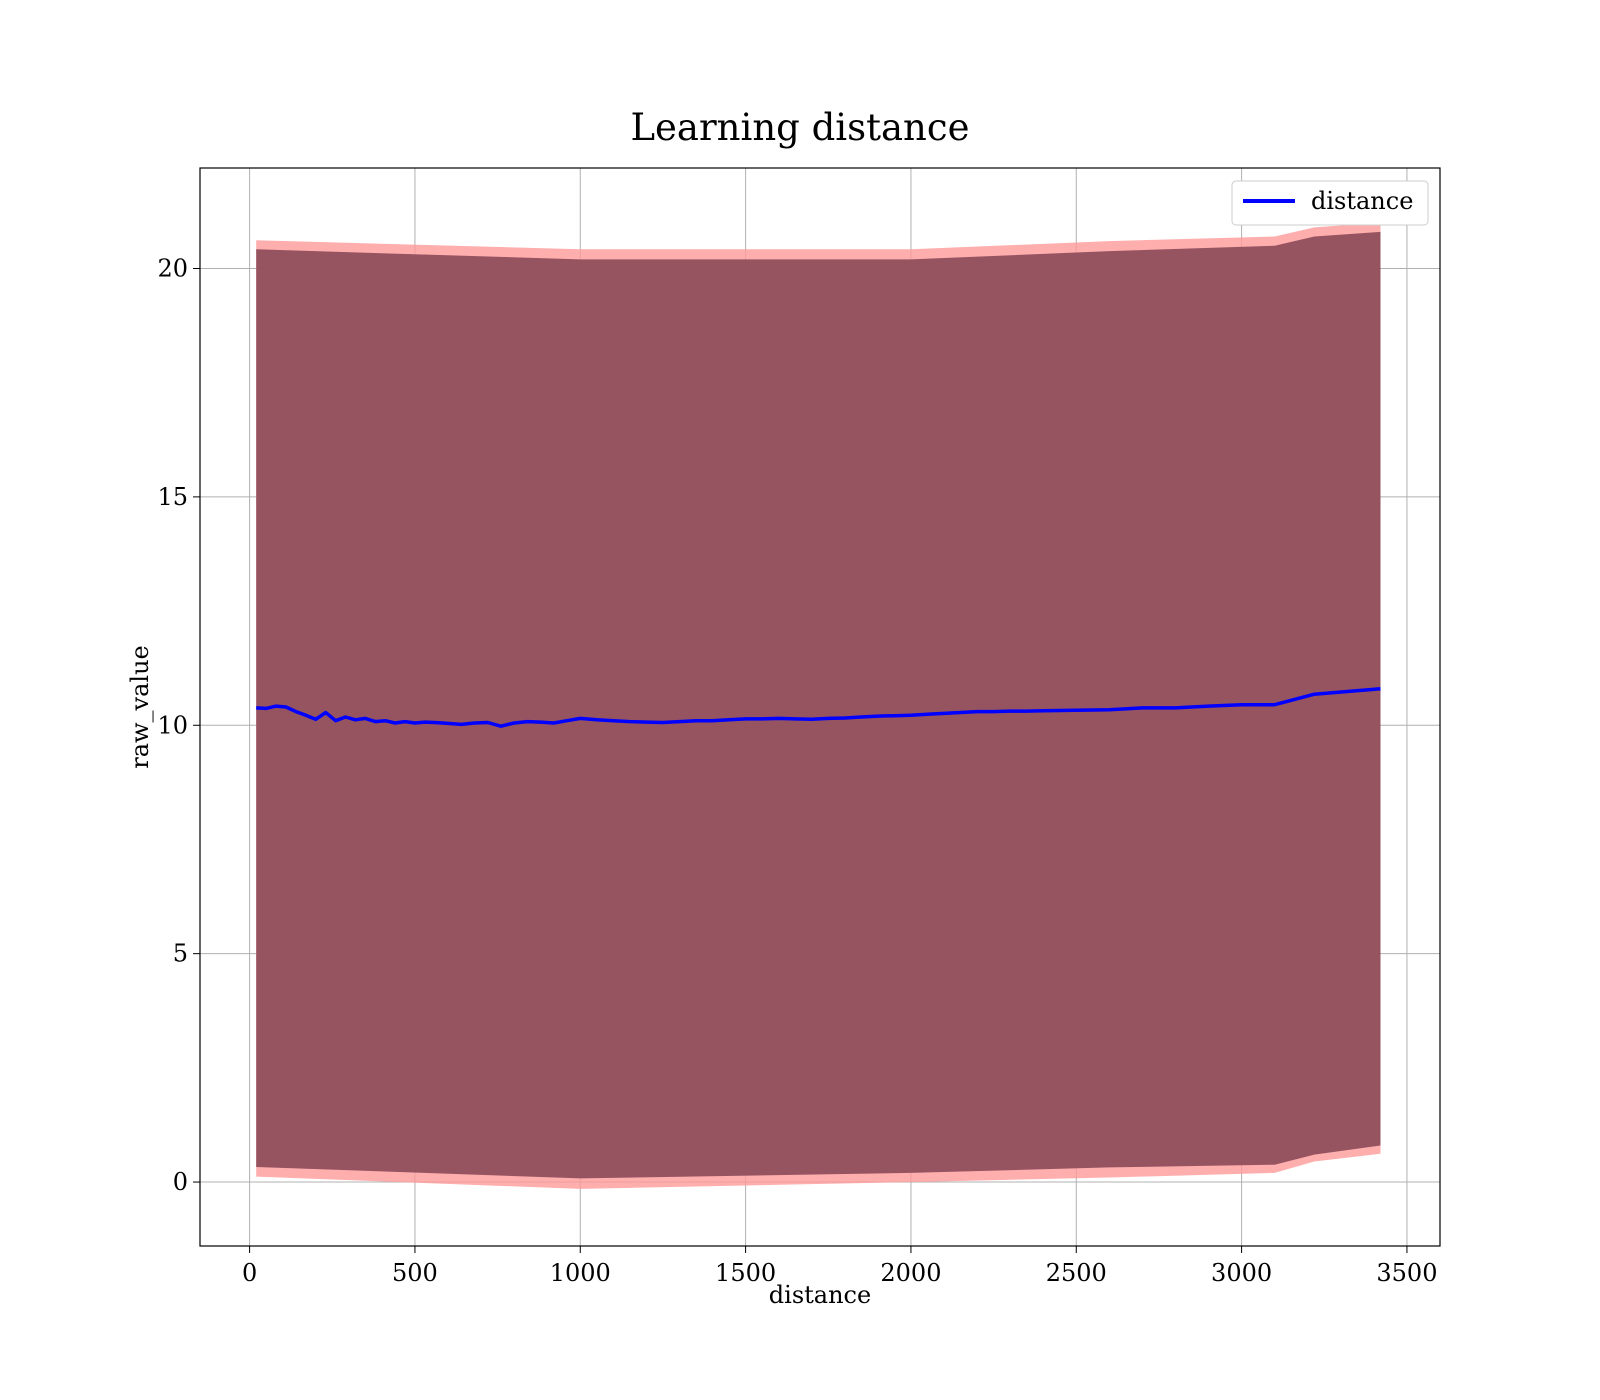  What do you see at coordinates (249, 1273) in the screenshot?
I see `x-tick-label: 0` at bounding box center [249, 1273].